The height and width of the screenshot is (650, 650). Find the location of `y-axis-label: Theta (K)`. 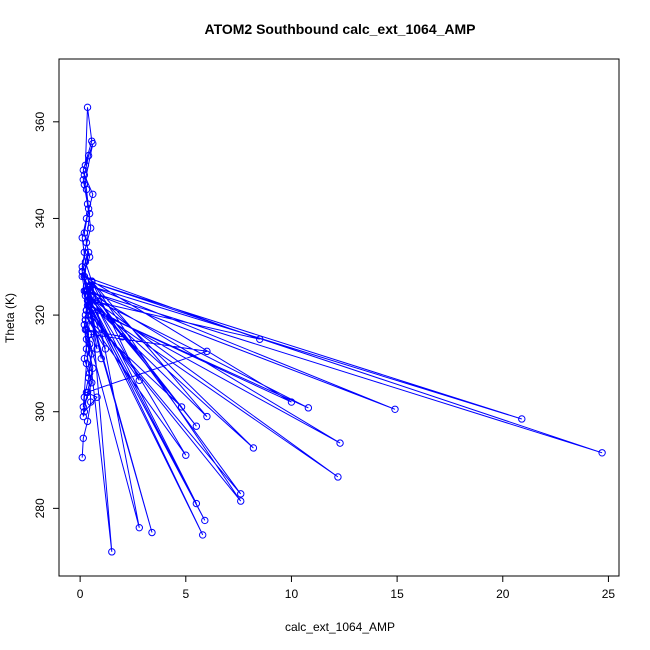

y-axis-label: Theta (K) is located at coordinates (10, 318).